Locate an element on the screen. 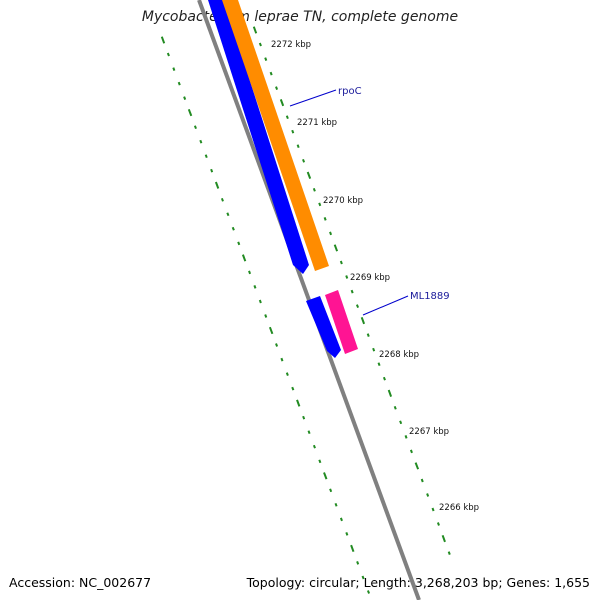  gene-label-rpoC: rpoC is located at coordinates (350, 91).